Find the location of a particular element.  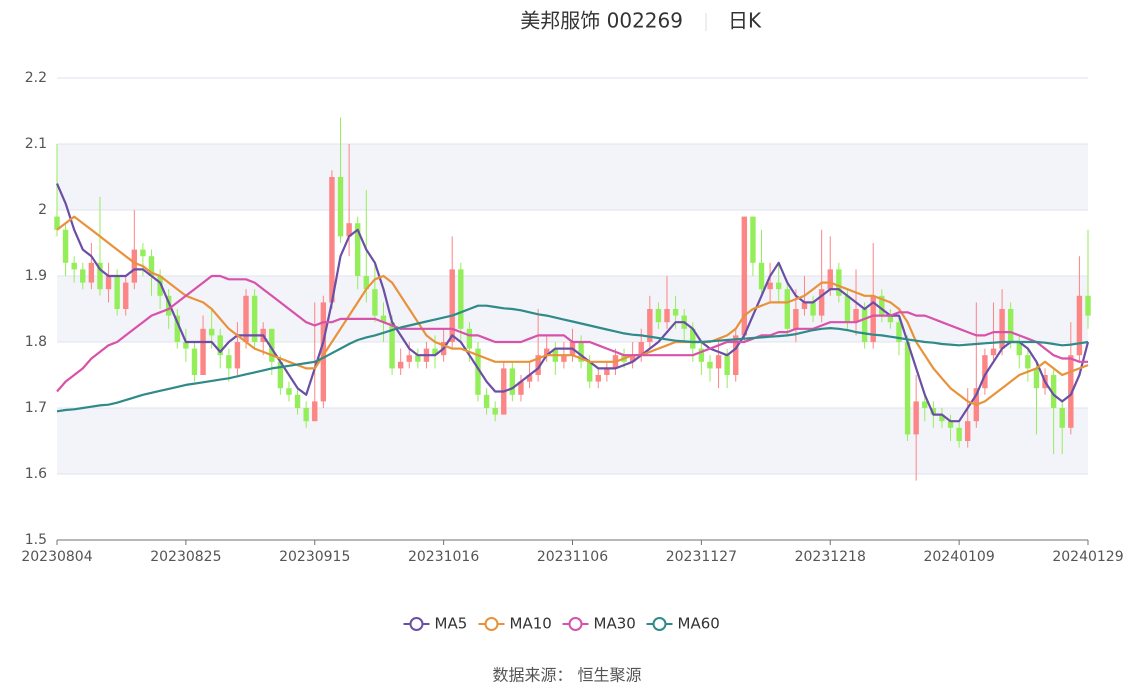

x-tick-label: 20231127 is located at coordinates (701, 557).